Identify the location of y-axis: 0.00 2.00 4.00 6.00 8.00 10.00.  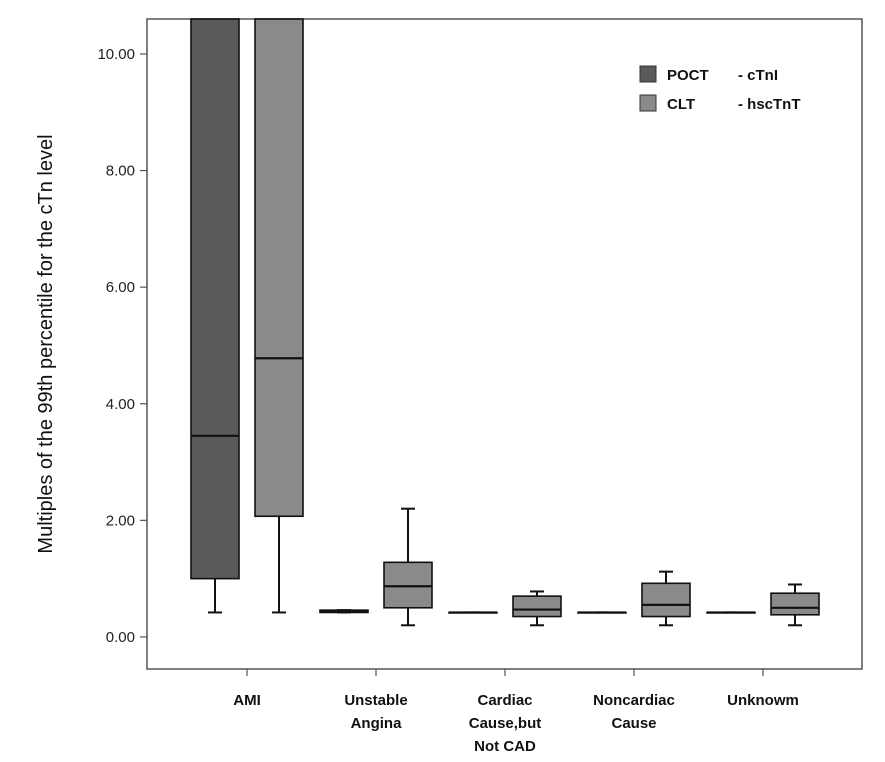
(122, 346).